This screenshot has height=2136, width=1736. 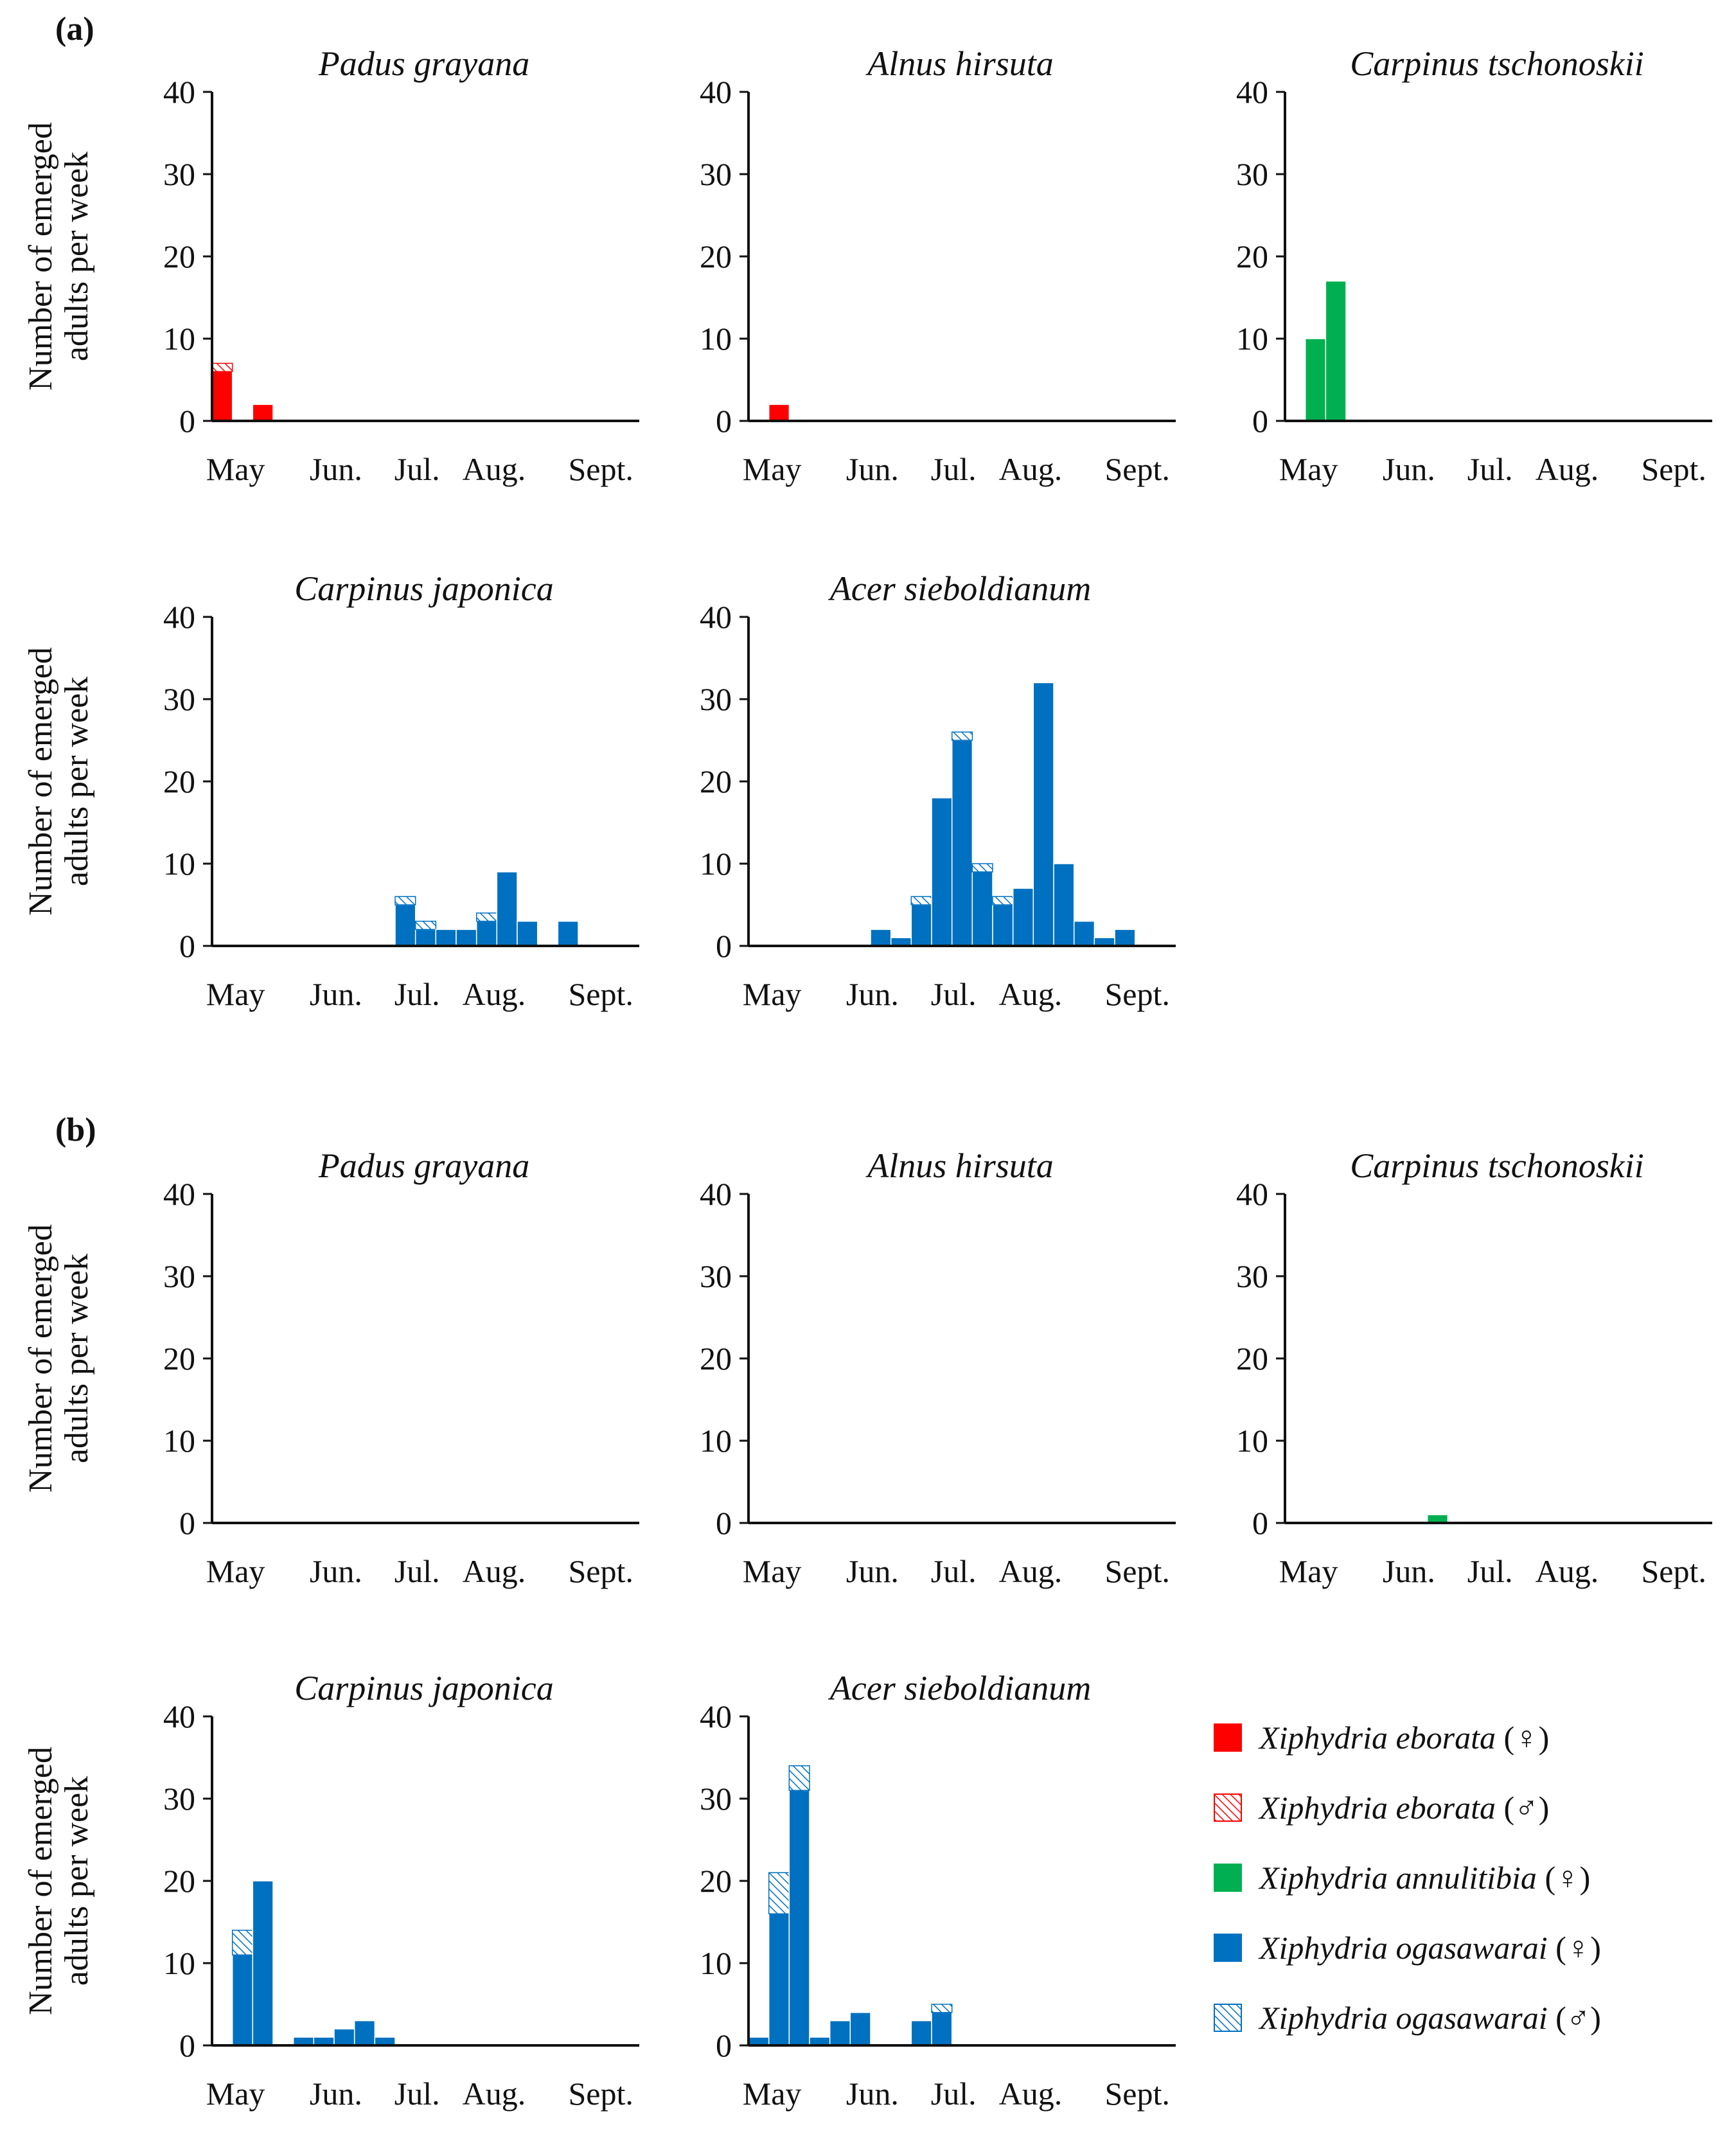 What do you see at coordinates (959, 63) in the screenshot?
I see `chart-title: Alnus hirsuta` at bounding box center [959, 63].